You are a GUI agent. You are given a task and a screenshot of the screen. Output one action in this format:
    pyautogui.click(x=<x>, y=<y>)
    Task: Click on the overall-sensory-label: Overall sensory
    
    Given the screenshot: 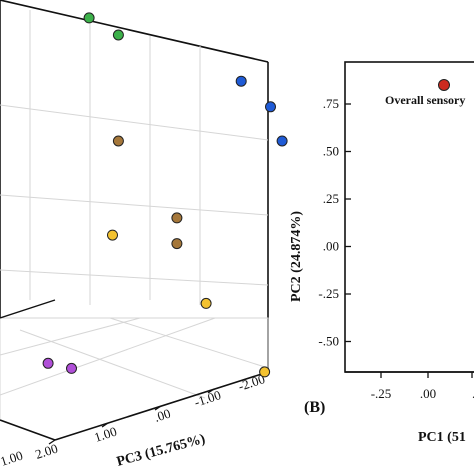 What is the action you would take?
    pyautogui.click(x=425, y=100)
    